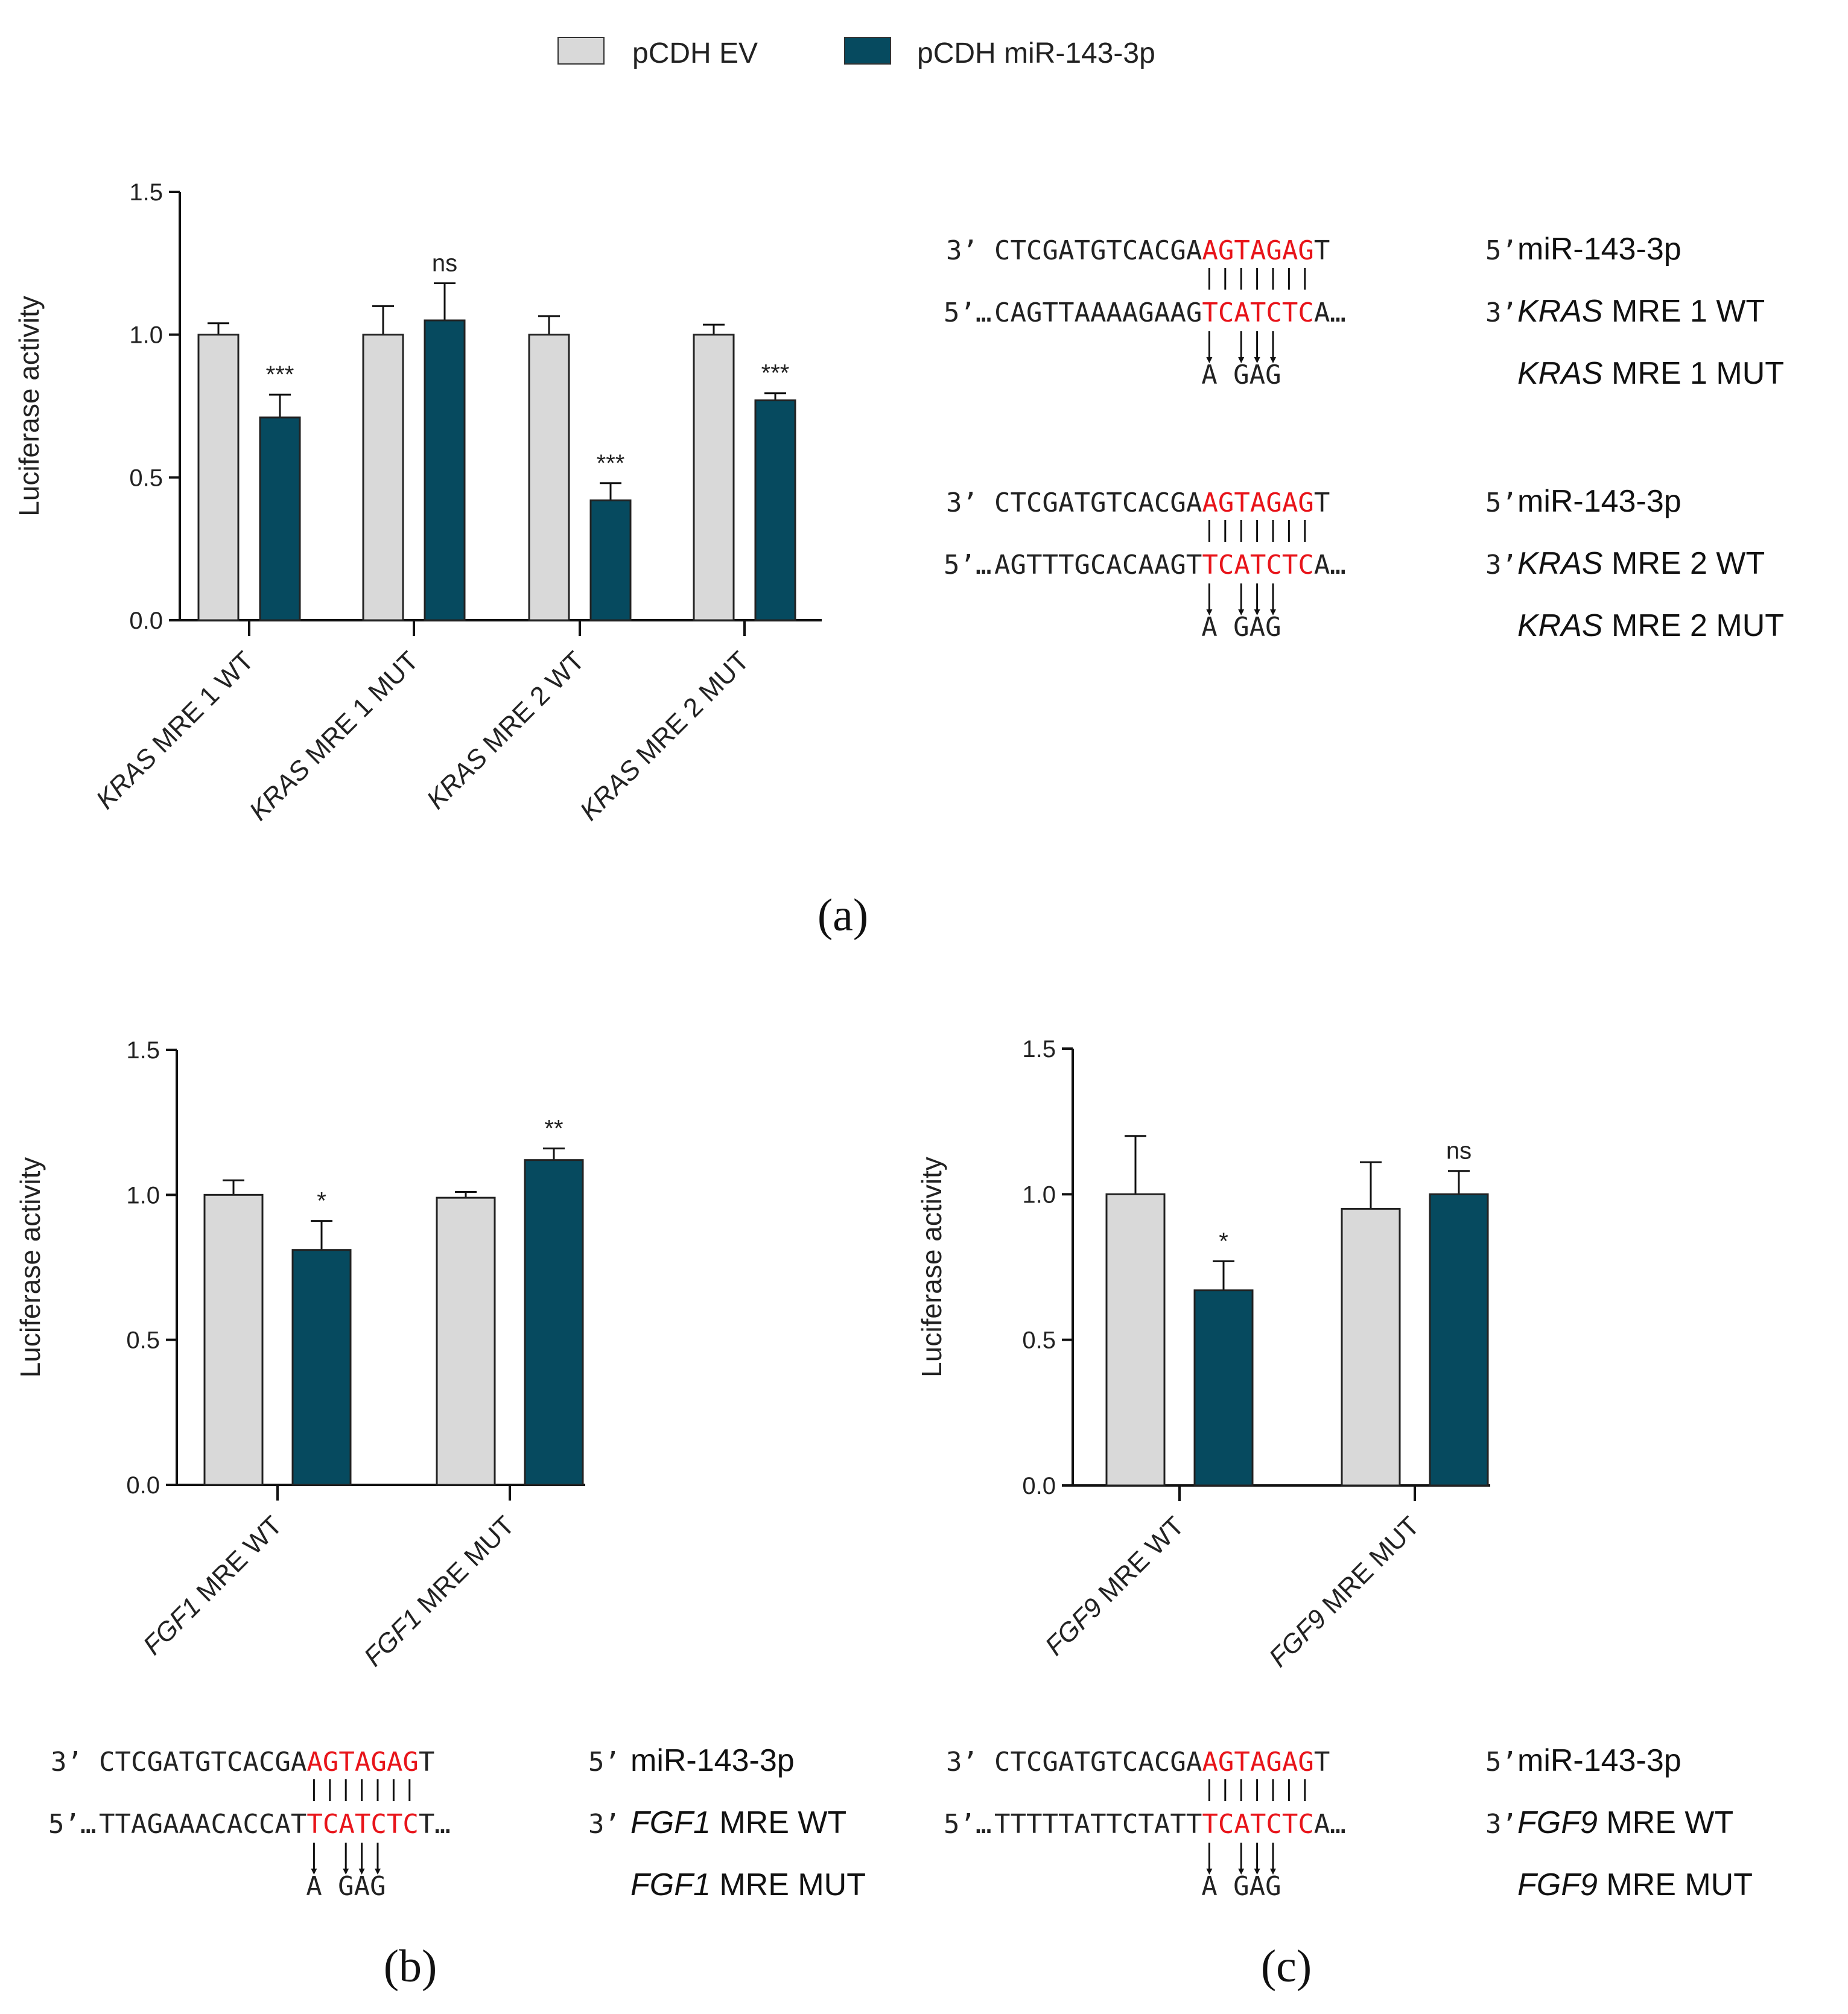  What do you see at coordinates (213, 1585) in the screenshot?
I see `x-tick-label: FGF1 MRE WT` at bounding box center [213, 1585].